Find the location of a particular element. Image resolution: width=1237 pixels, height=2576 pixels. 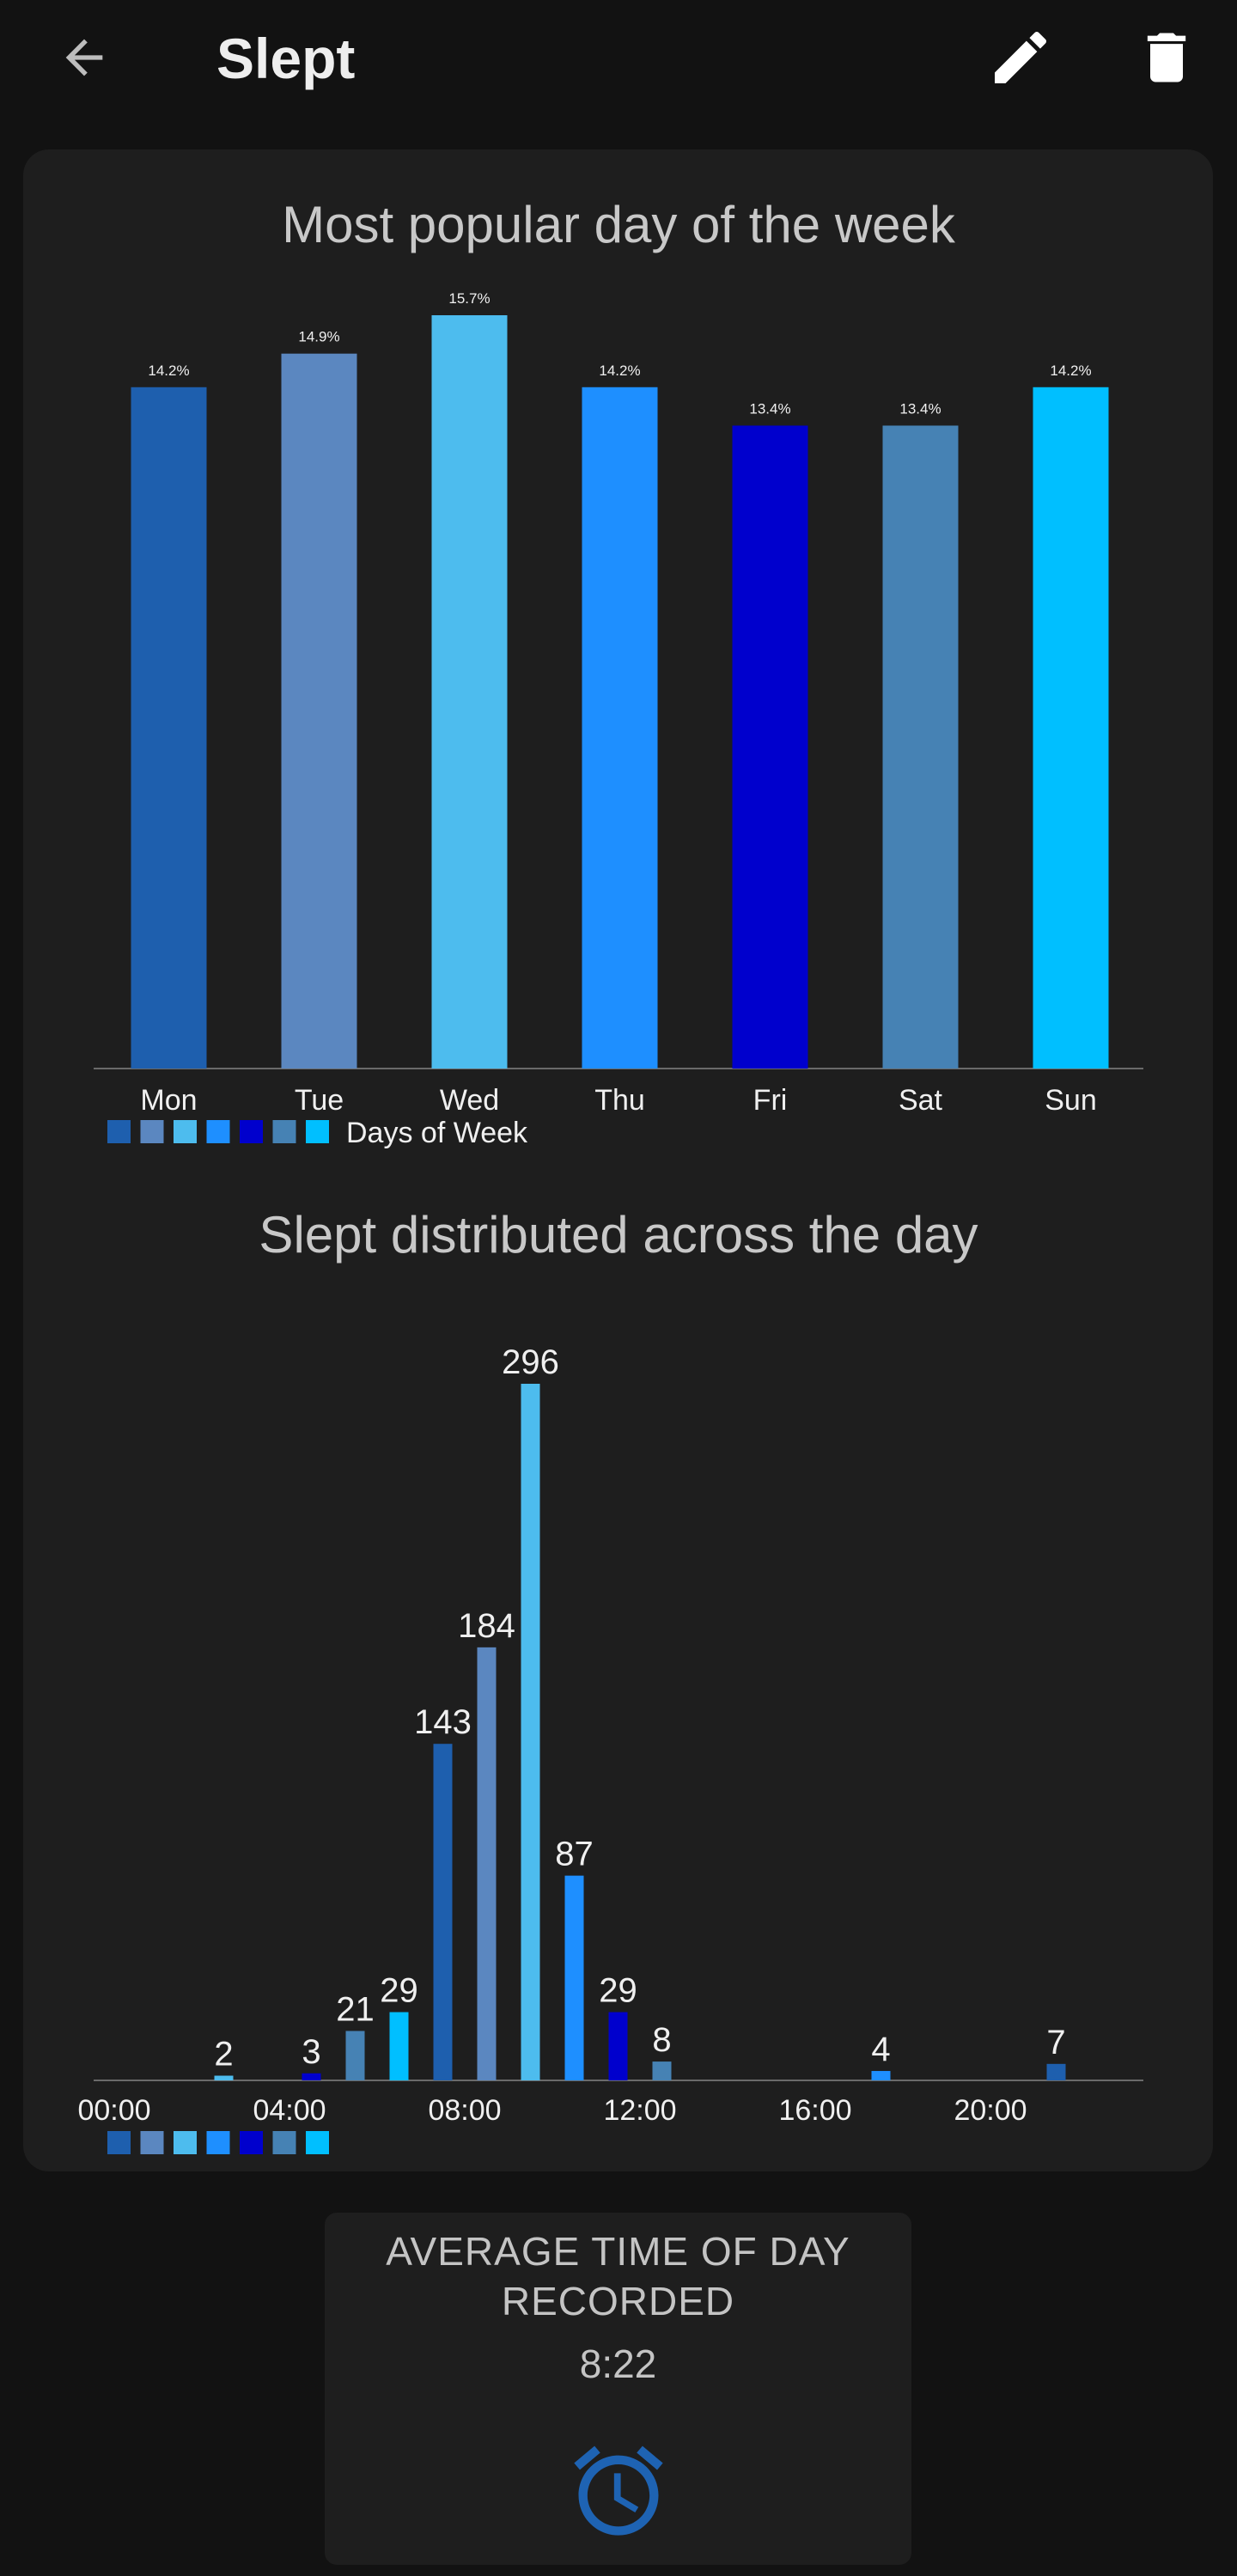

hourly-bar-label: 2 is located at coordinates (223, 2055).